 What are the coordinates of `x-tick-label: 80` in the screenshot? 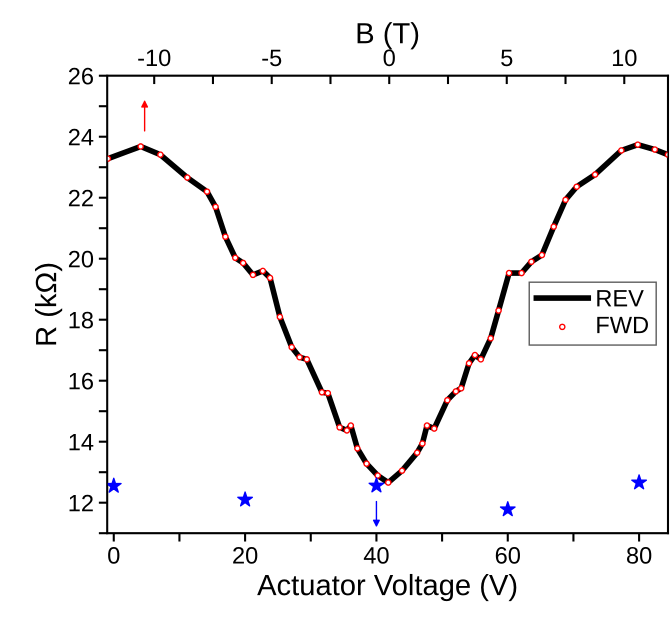 It's located at (639, 555).